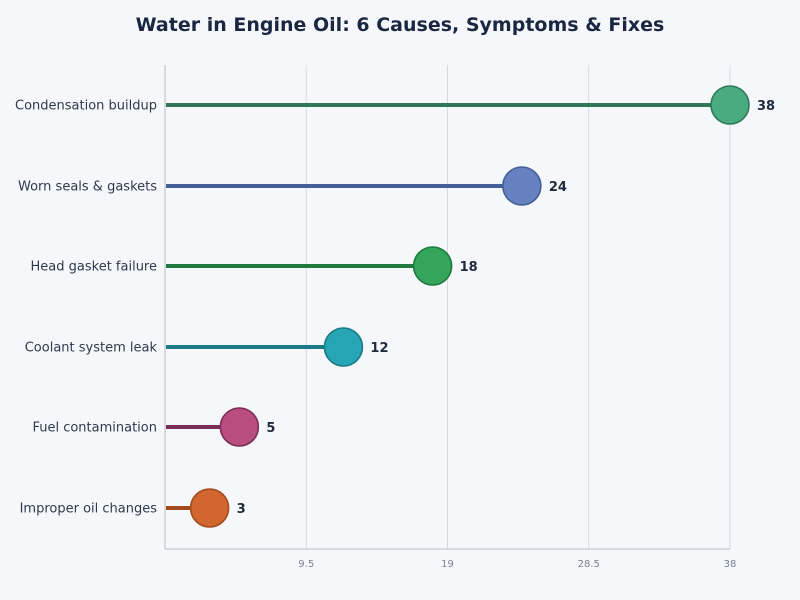 This screenshot has width=800, height=600. Describe the element at coordinates (517, 564) in the screenshot. I see `x-axis-ticks: 9.5 19 28.5 38` at that location.